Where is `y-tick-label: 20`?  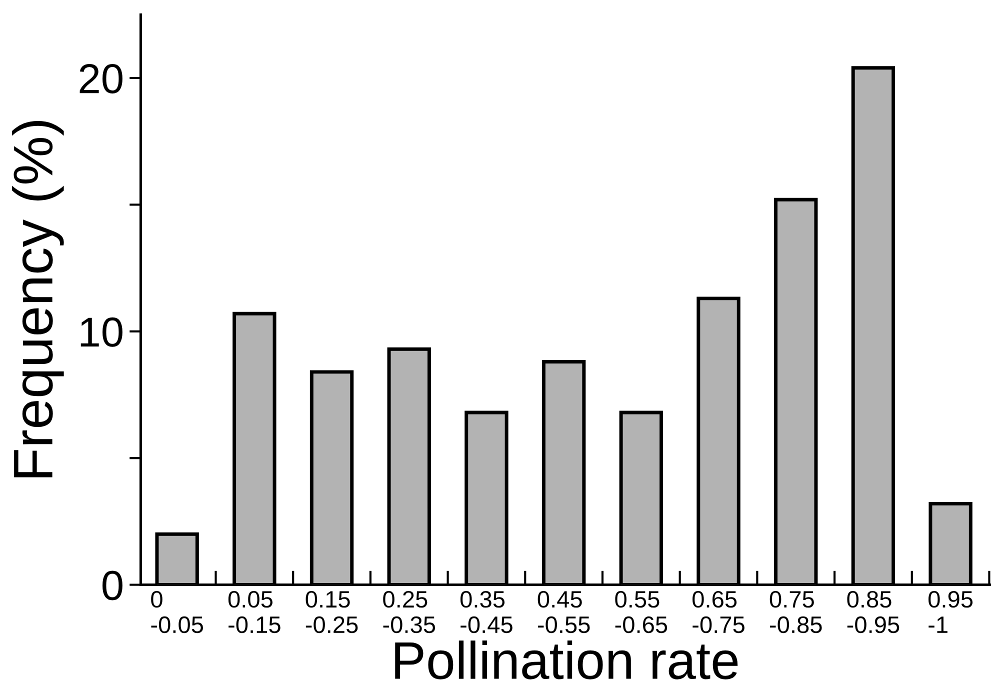 y-tick-label: 20 is located at coordinates (101, 79).